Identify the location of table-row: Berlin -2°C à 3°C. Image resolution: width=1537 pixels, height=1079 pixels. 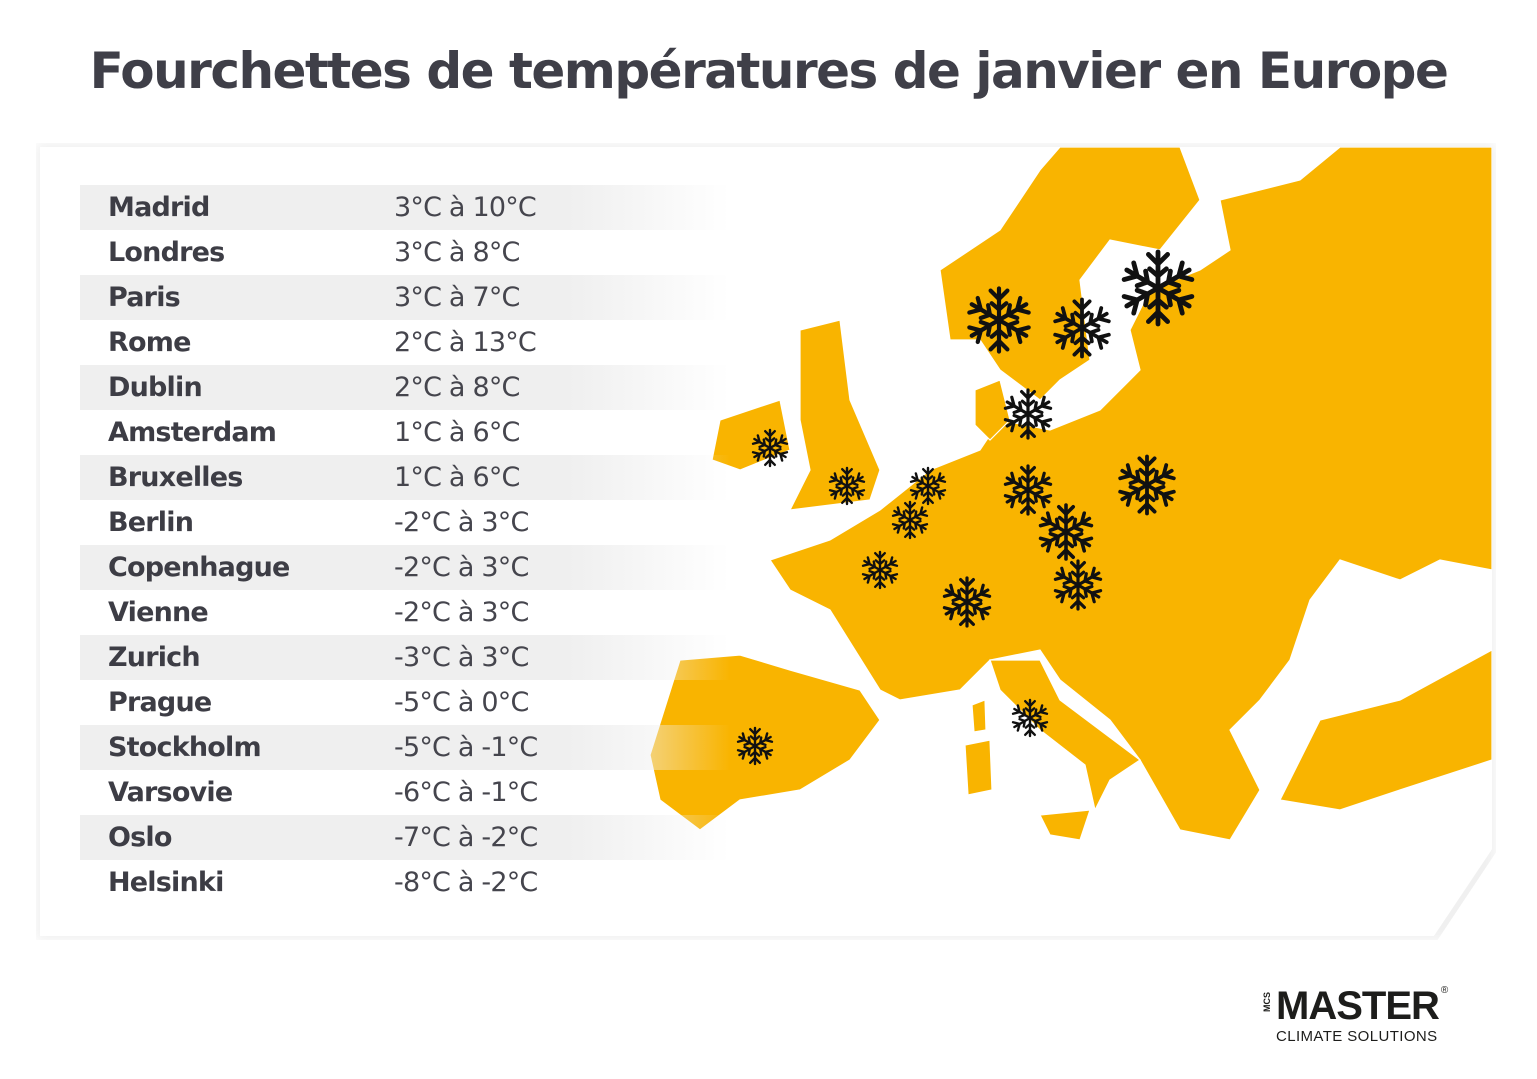
(405, 522).